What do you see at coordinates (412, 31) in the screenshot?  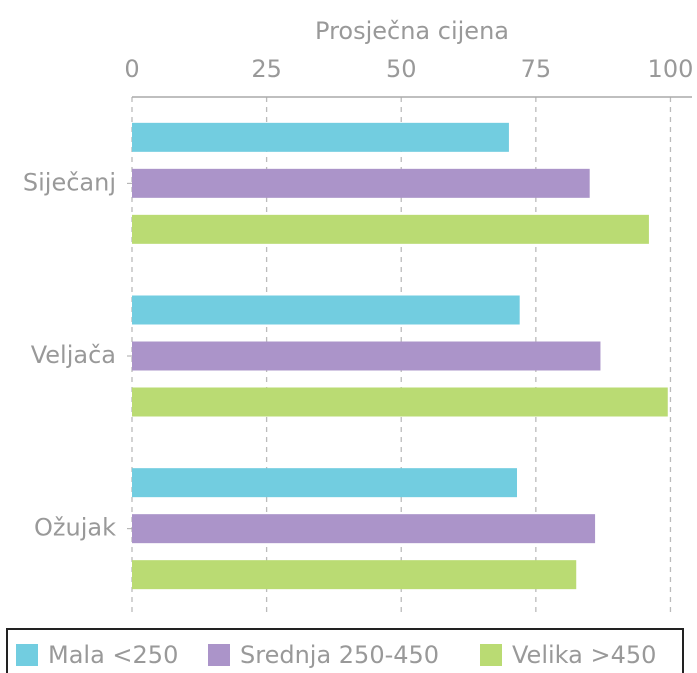 I see `axis-title: Prosječna cijena` at bounding box center [412, 31].